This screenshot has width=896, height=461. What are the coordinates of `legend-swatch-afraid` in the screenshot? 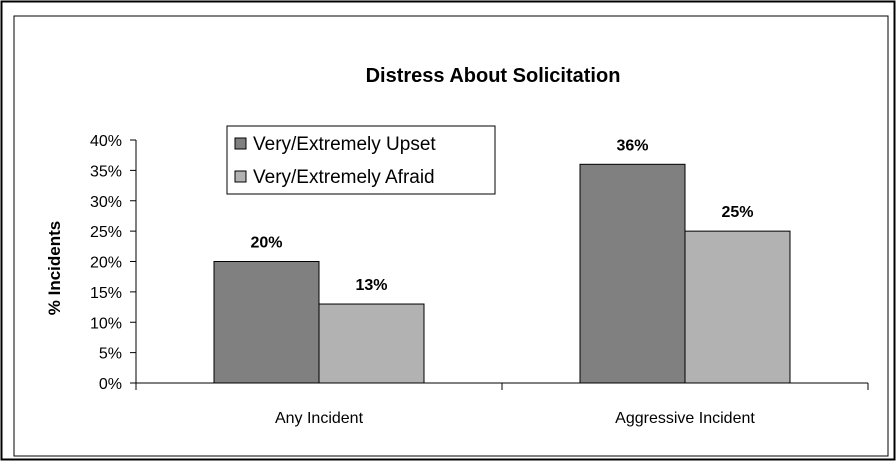 It's located at (240, 176).